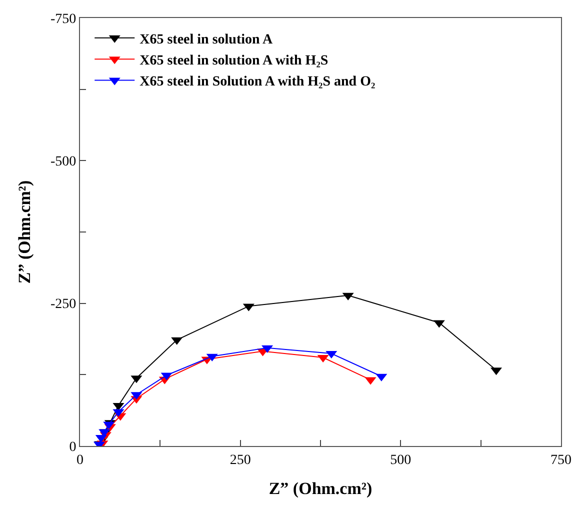  I want to click on y-tick-label: -500, so click(63, 162).